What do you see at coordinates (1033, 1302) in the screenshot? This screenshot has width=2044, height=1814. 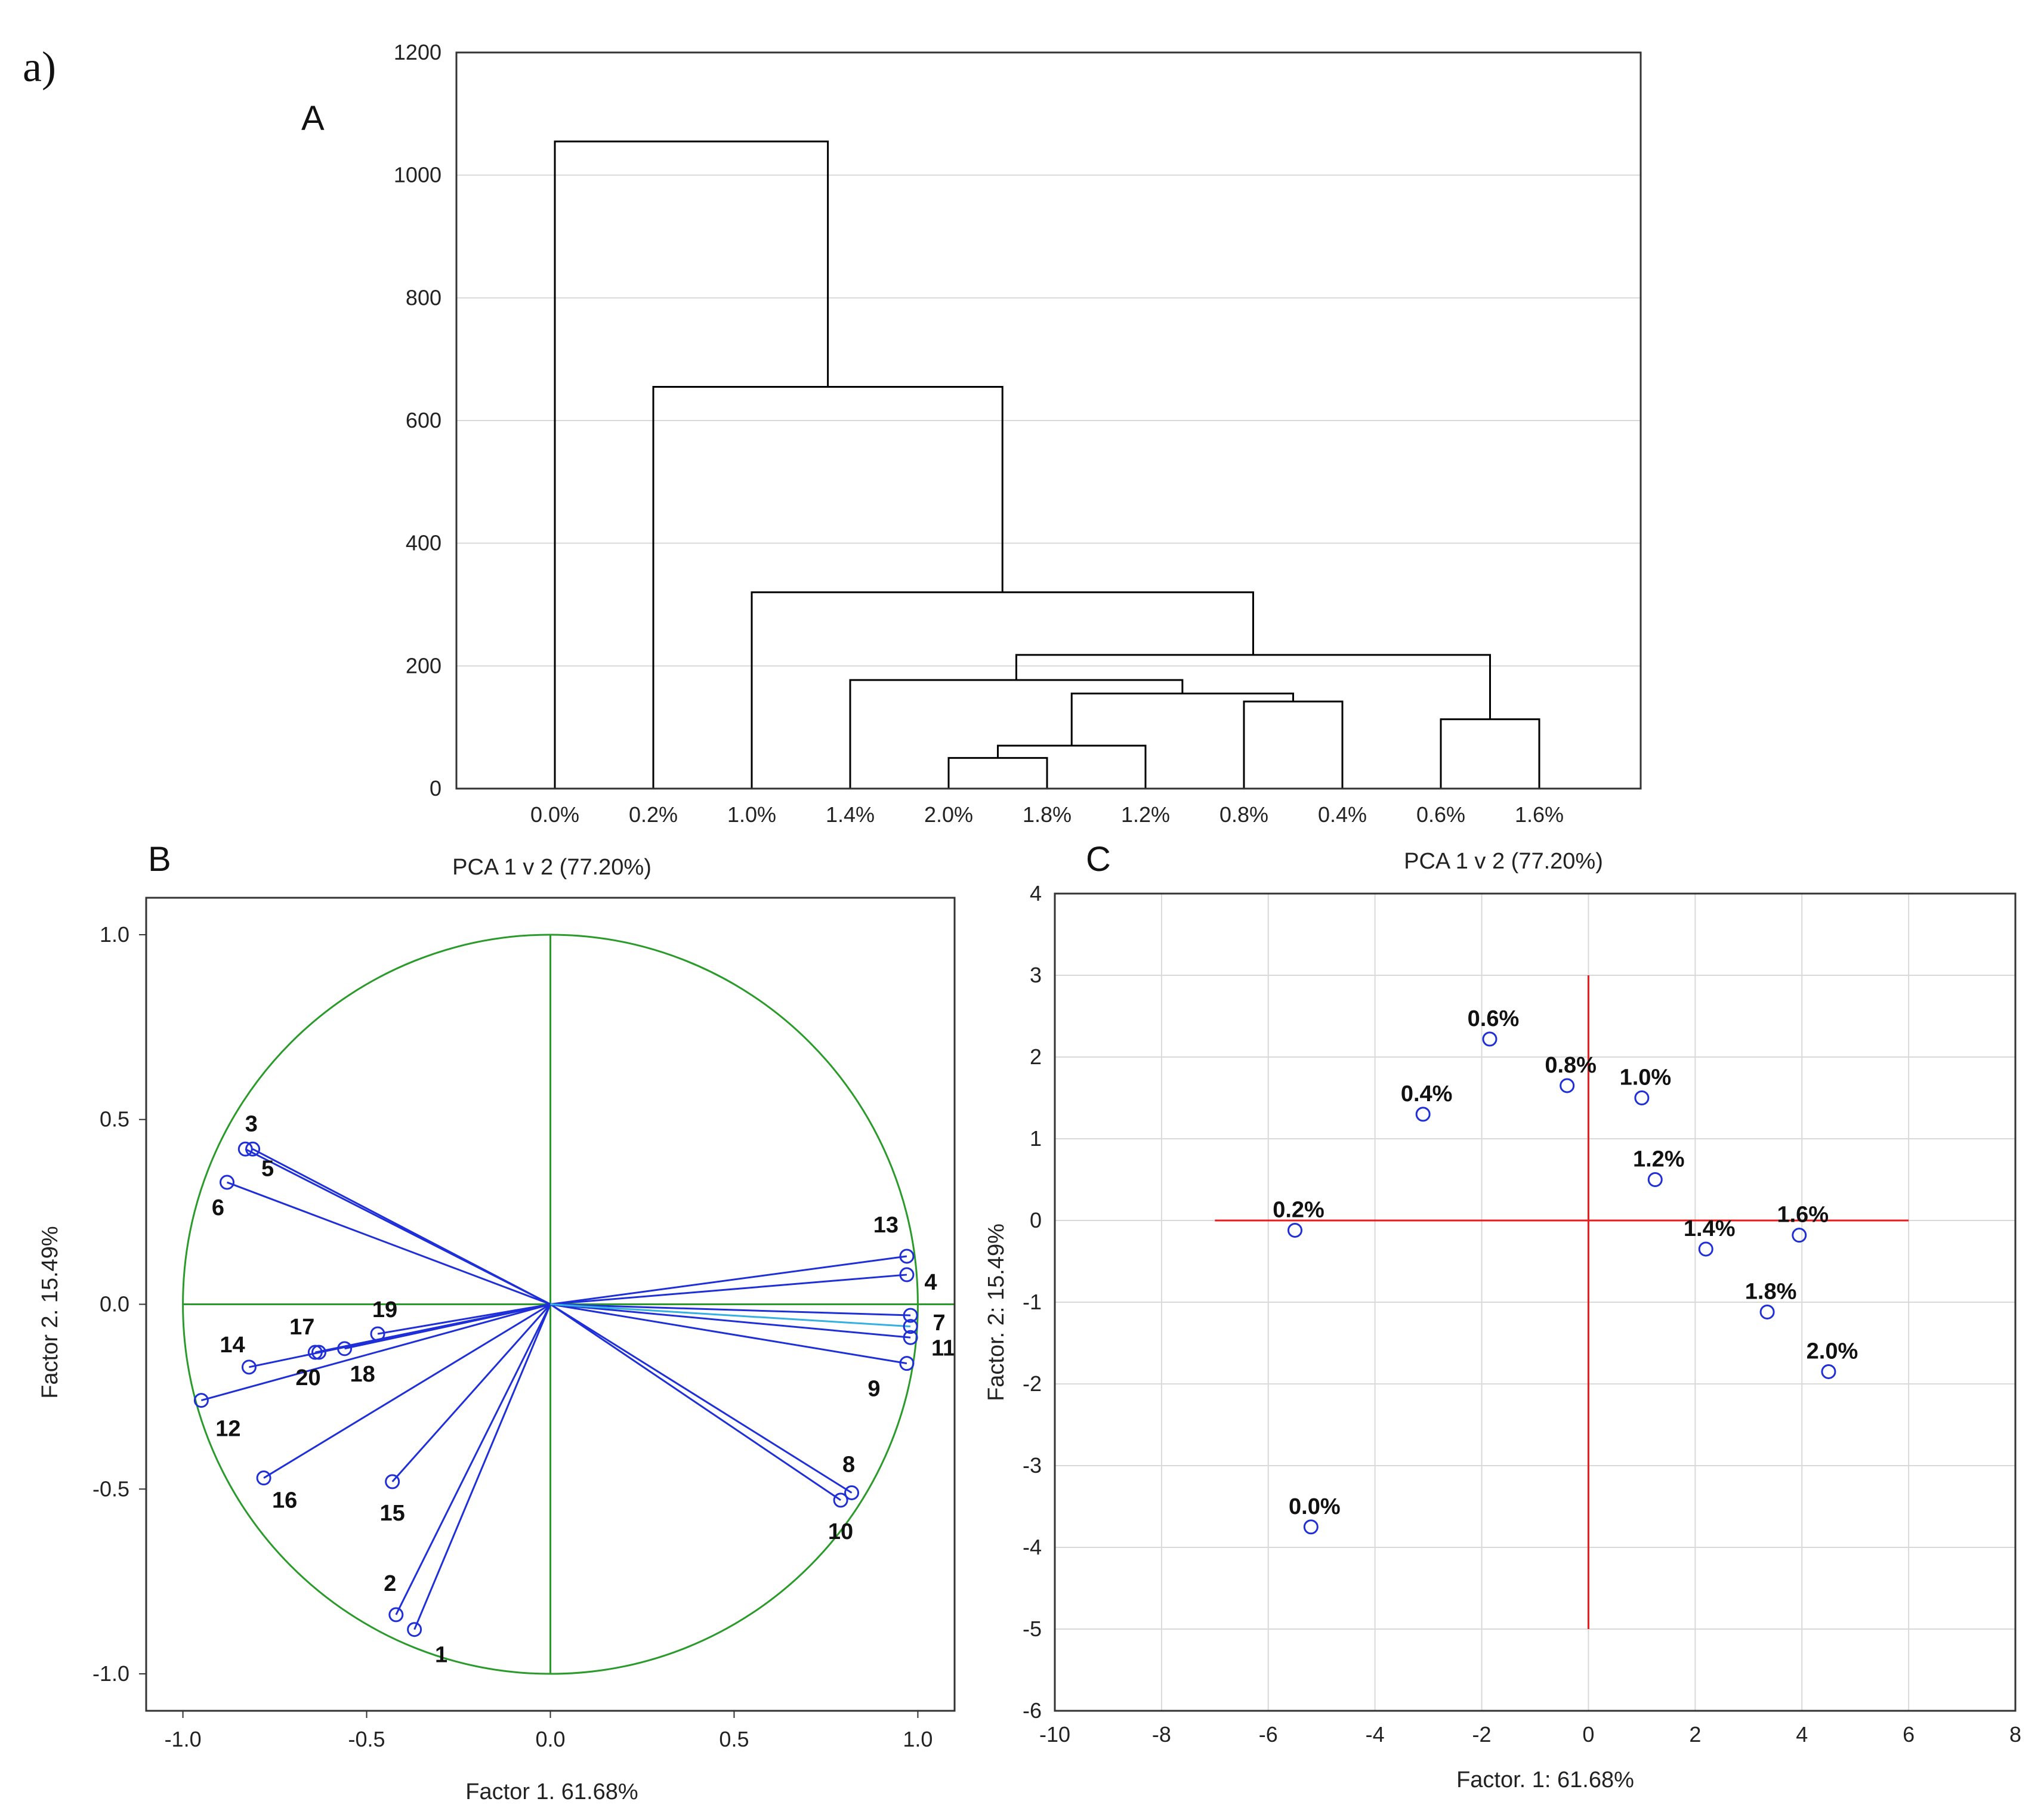 I see `panel-c-y-tick-labels: -6 -5 -4 -3 -2 -1 0 1 2 3 4` at bounding box center [1033, 1302].